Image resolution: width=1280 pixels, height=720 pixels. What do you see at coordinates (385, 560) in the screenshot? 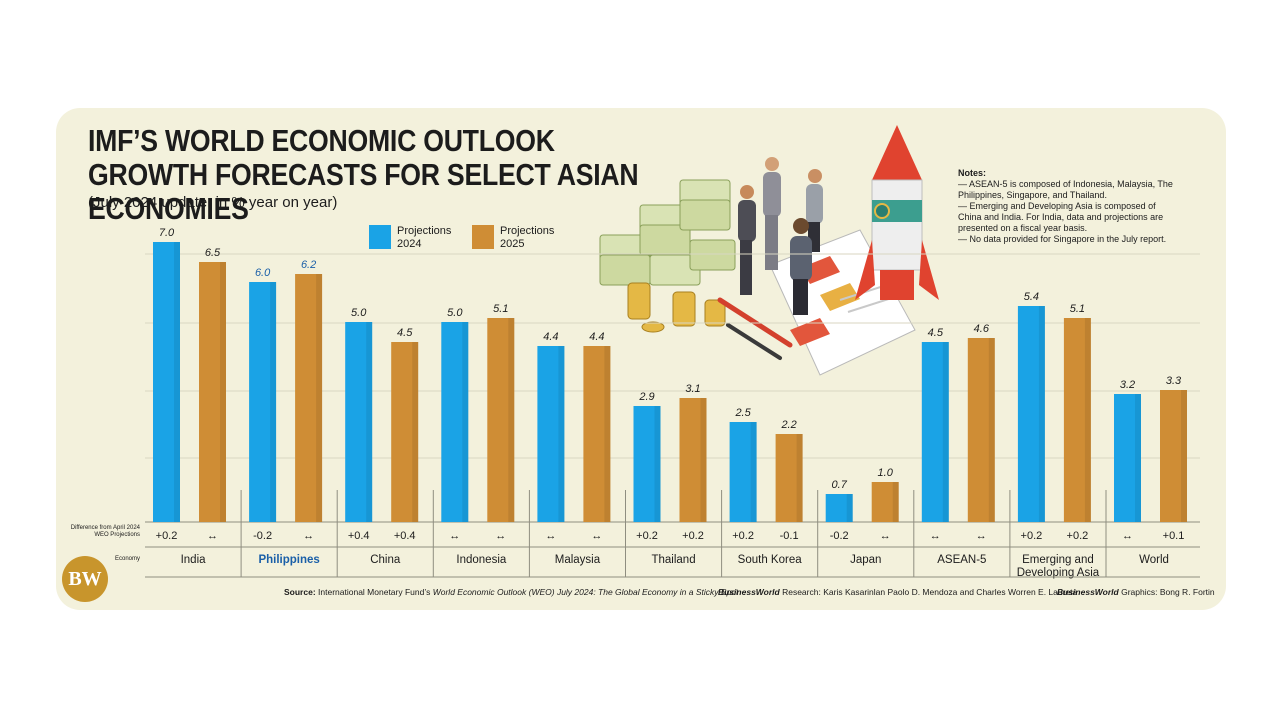
I see `category-label: China` at bounding box center [385, 560].